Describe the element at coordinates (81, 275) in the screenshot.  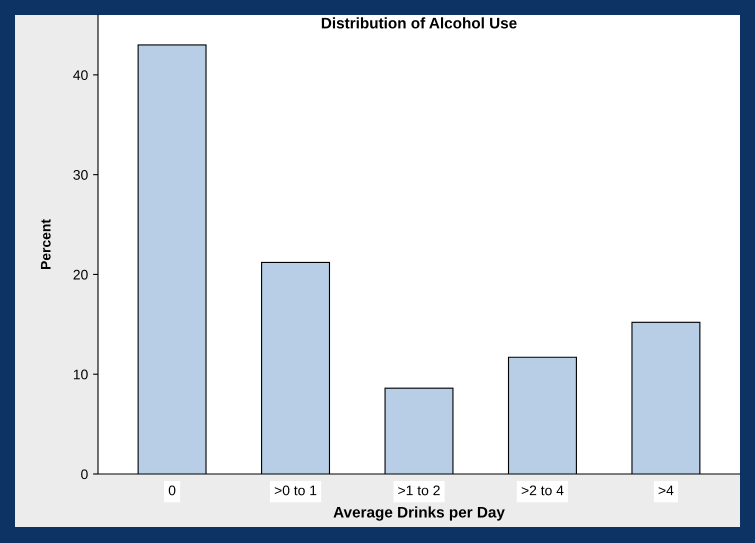
I see `y-tick-label: 20` at that location.